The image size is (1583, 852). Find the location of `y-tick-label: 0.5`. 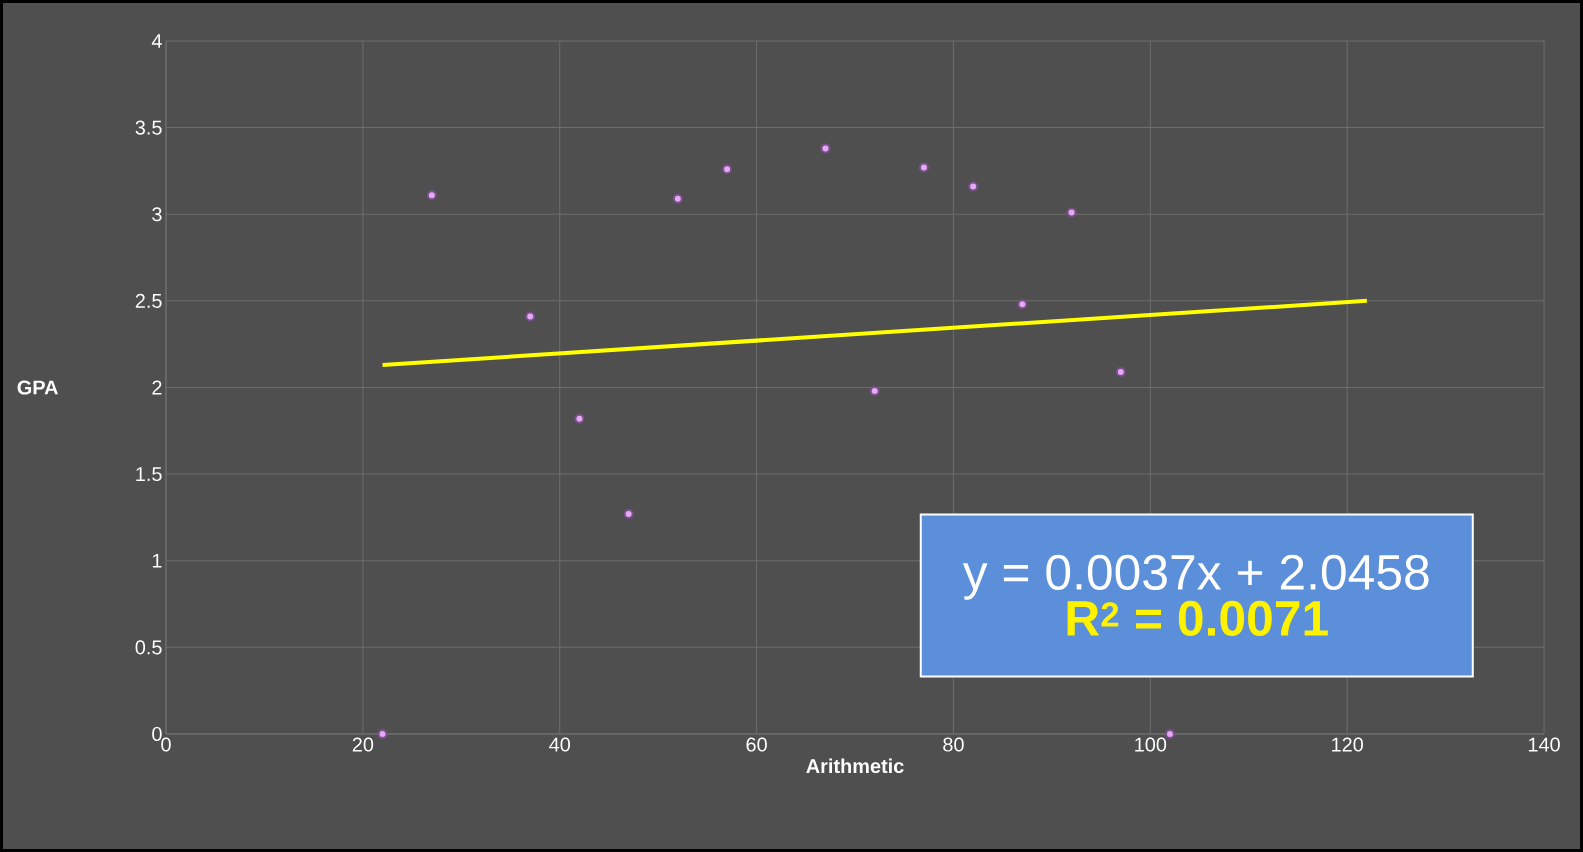

y-tick-label: 0.5 is located at coordinates (148, 647).